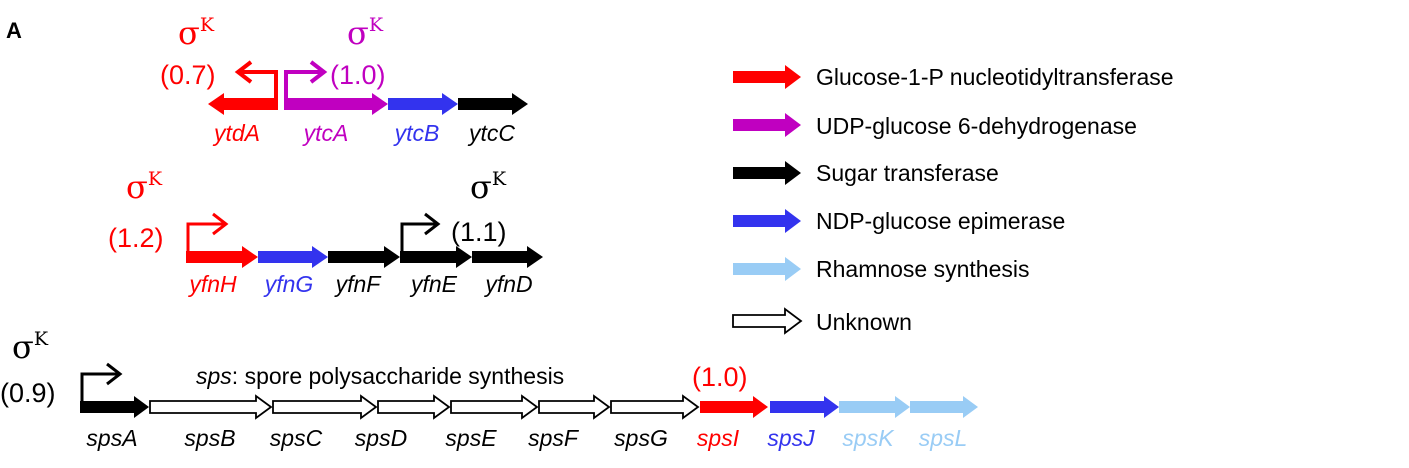  Describe the element at coordinates (943, 438) in the screenshot. I see `gene-label-spsL: spsL` at that location.